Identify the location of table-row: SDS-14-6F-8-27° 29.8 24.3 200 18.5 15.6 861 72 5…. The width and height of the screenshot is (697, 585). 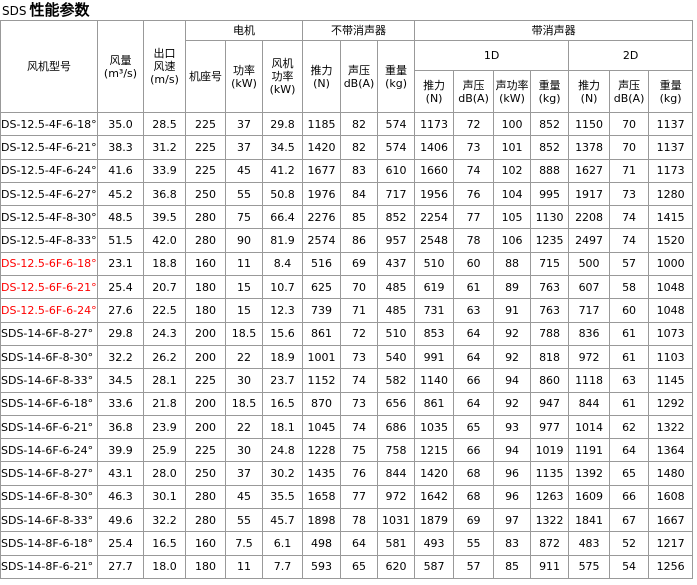
(347, 333).